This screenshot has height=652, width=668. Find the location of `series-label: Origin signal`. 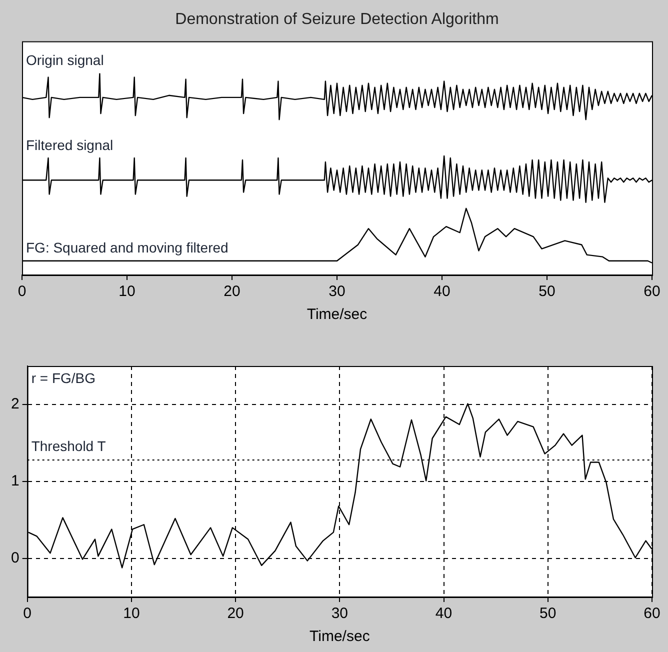

series-label: Origin signal is located at coordinates (65, 60).